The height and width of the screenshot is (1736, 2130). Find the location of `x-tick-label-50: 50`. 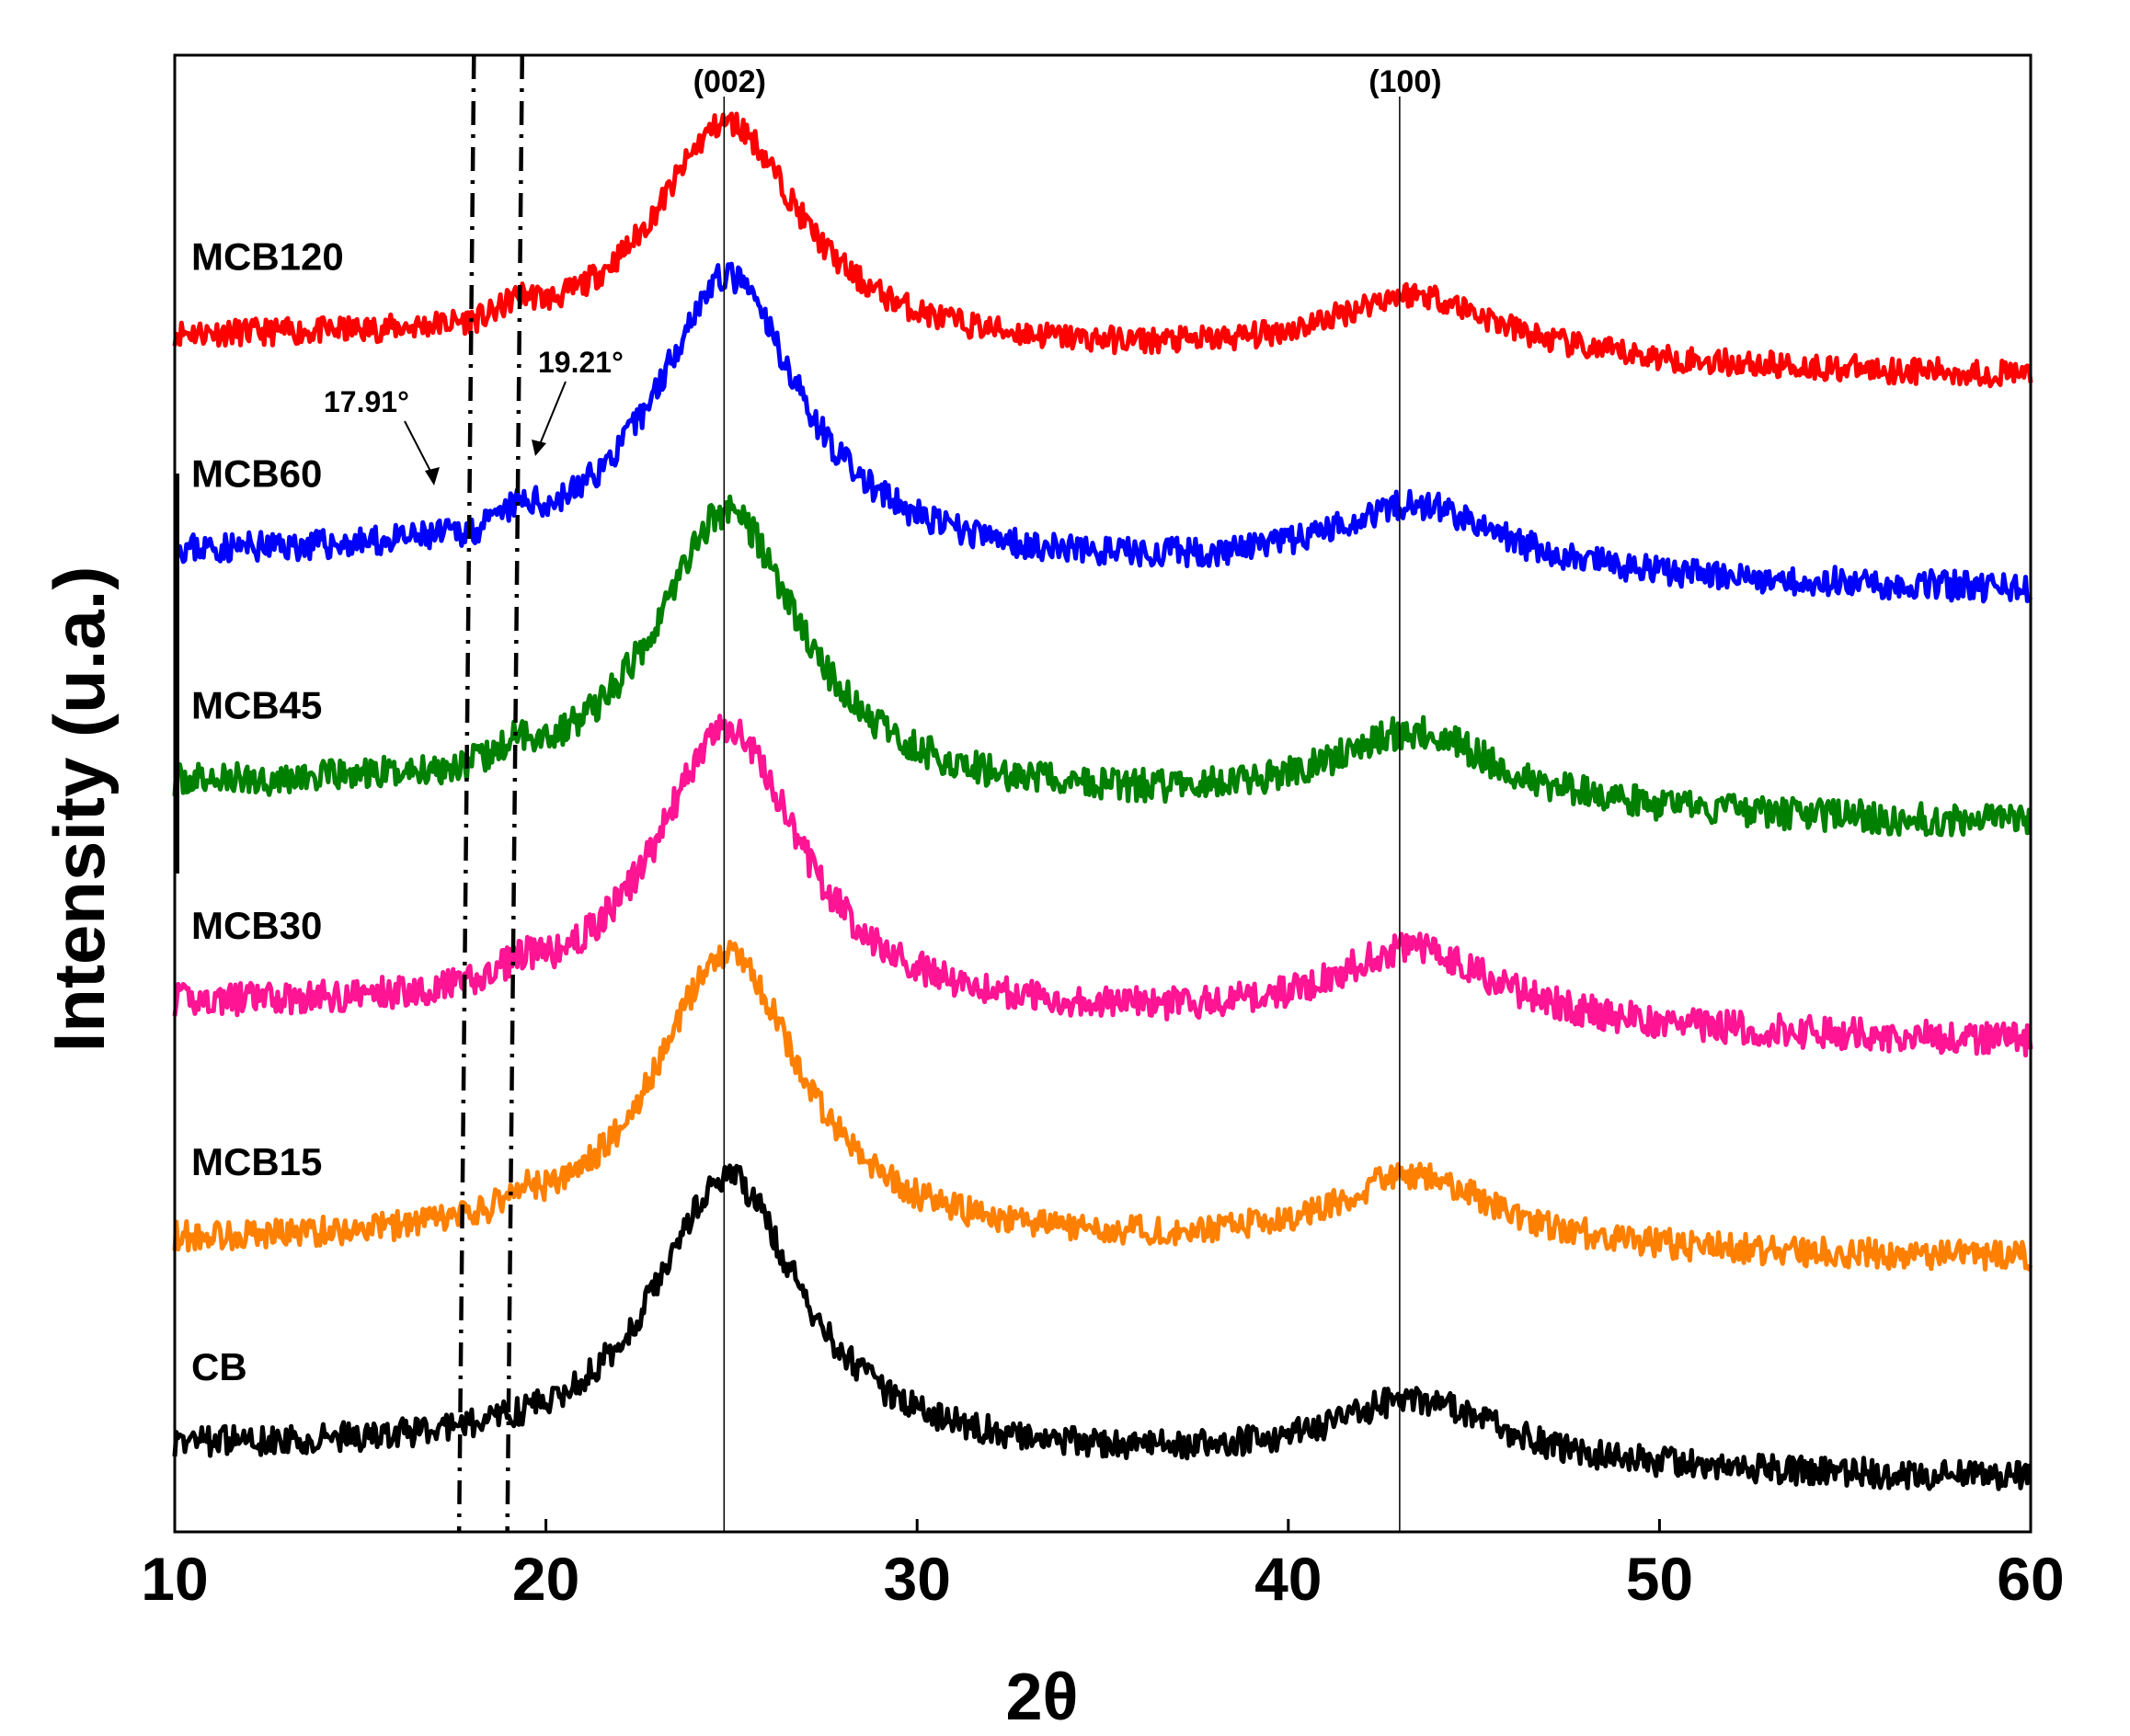

x-tick-label-50: 50 is located at coordinates (1660, 1579).